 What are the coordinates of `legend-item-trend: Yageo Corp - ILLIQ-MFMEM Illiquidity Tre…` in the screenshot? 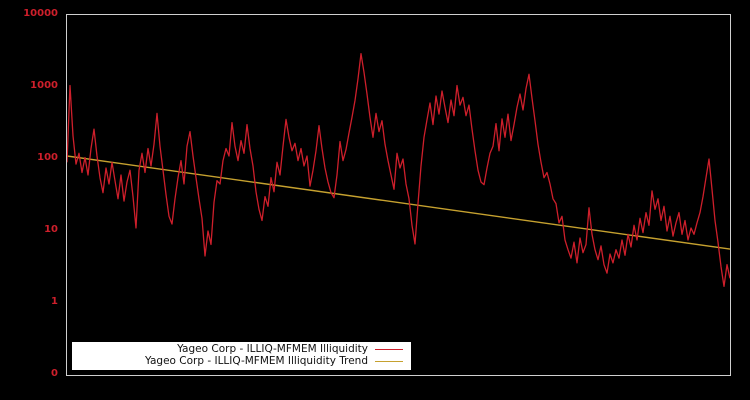 It's located at (239, 361).